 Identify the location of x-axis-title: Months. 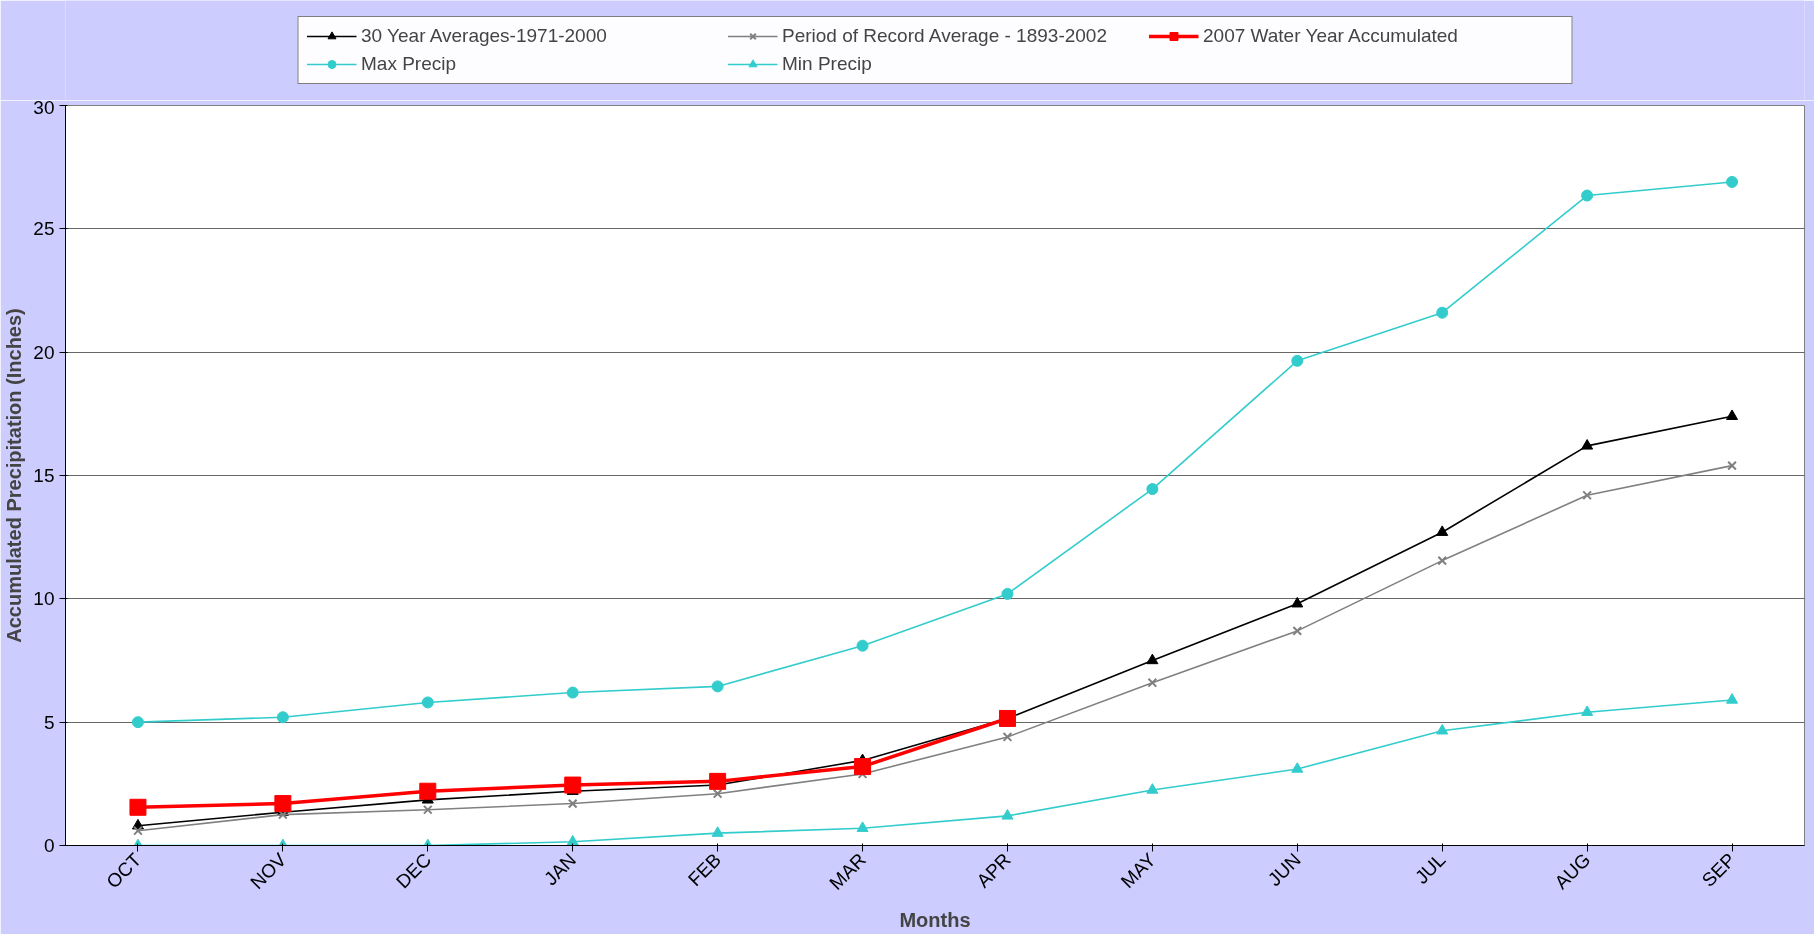
(935, 920).